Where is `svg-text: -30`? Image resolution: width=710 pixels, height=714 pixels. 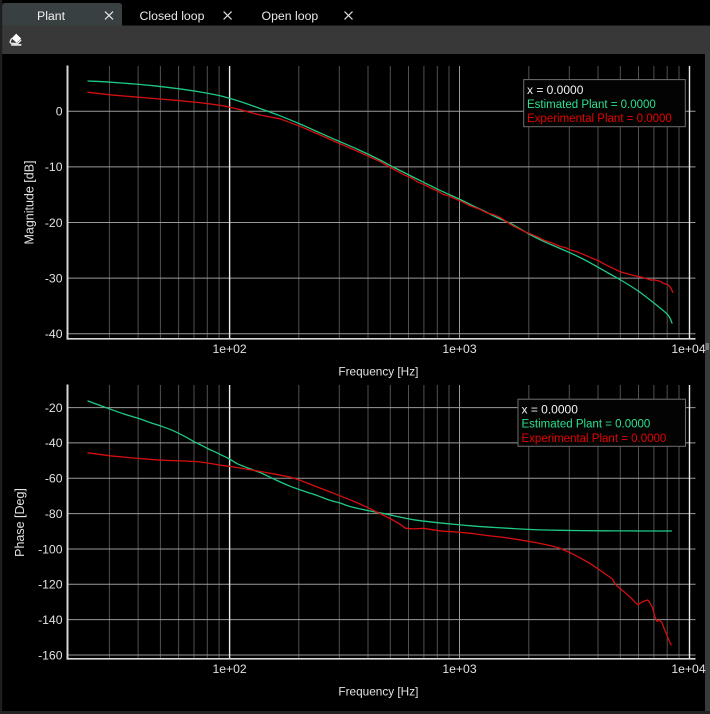 svg-text: -30 is located at coordinates (54, 278).